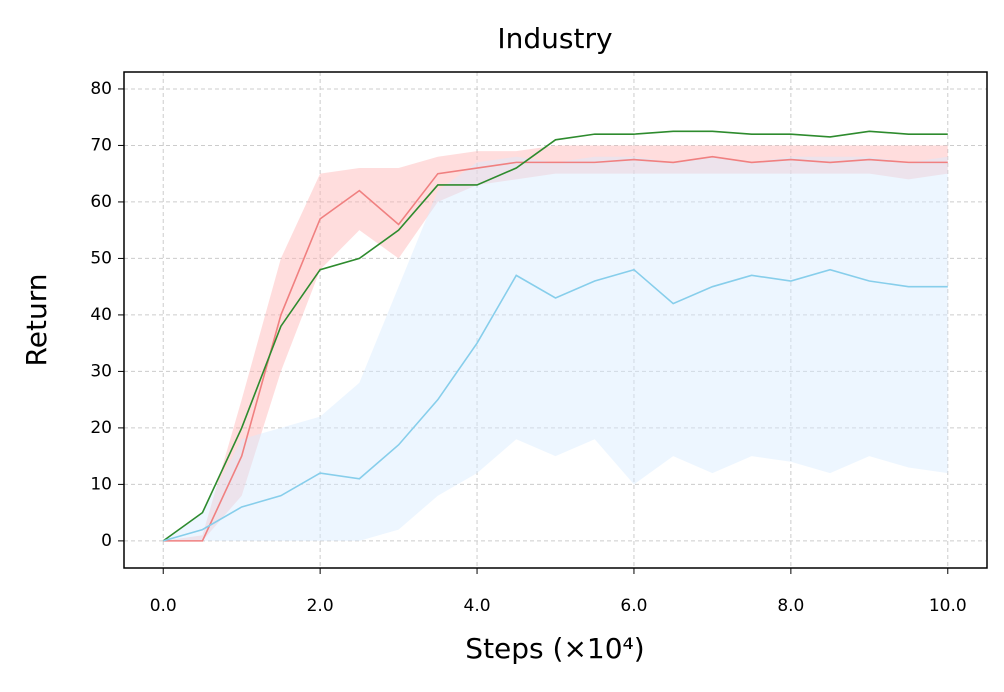 This screenshot has height=692, width=1004. What do you see at coordinates (101, 428) in the screenshot?
I see `y-tick-label: 20` at bounding box center [101, 428].